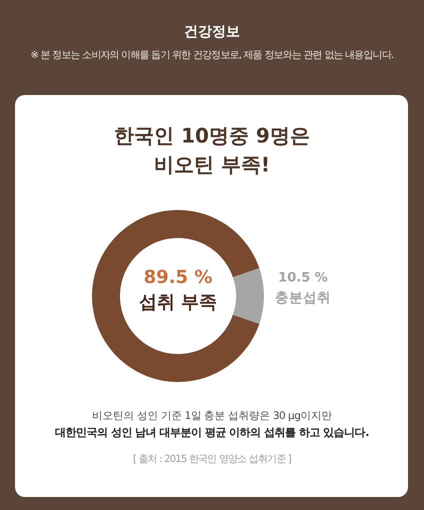 The image size is (424, 510). I want to click on data-label: 89.5 %, so click(178, 277).